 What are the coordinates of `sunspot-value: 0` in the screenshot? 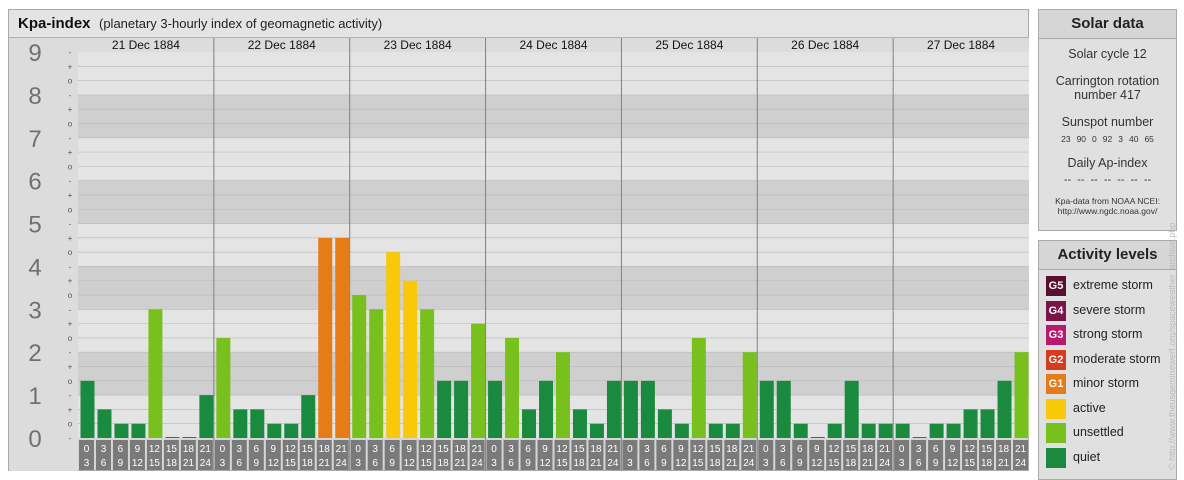 It's located at (1094, 139).